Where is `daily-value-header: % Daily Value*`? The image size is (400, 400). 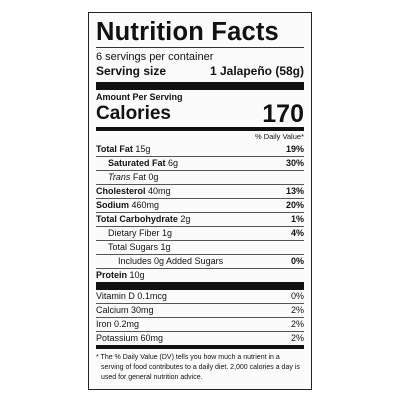
daily-value-header: % Daily Value* is located at coordinates (279, 136).